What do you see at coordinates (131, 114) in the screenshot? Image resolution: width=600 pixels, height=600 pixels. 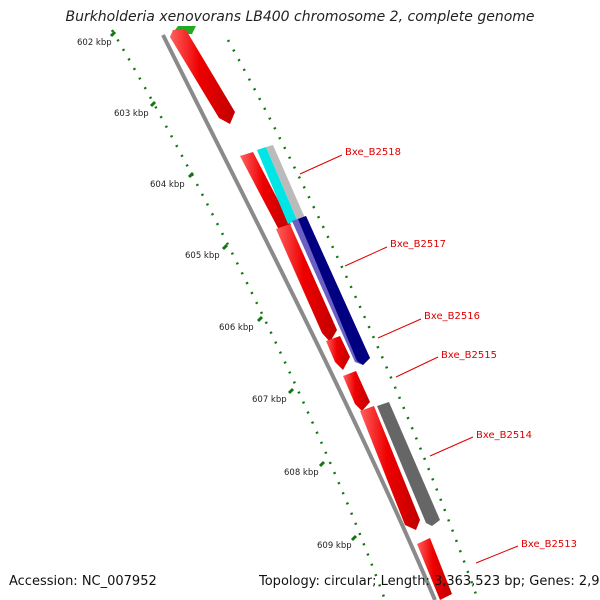 I see `tick-label-603: 603 kbp` at bounding box center [131, 114].